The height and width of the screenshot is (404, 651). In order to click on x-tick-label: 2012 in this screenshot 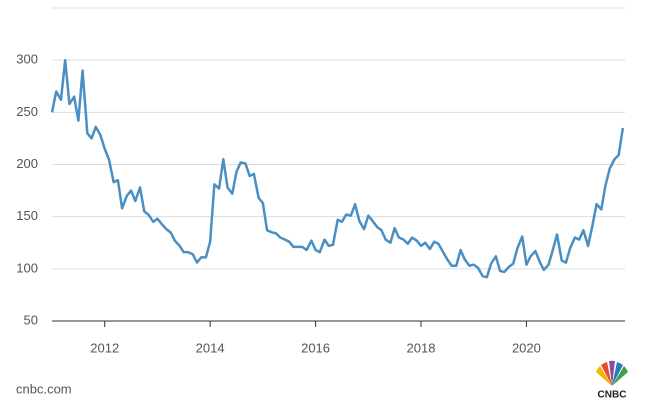, I will do `click(104, 347)`.